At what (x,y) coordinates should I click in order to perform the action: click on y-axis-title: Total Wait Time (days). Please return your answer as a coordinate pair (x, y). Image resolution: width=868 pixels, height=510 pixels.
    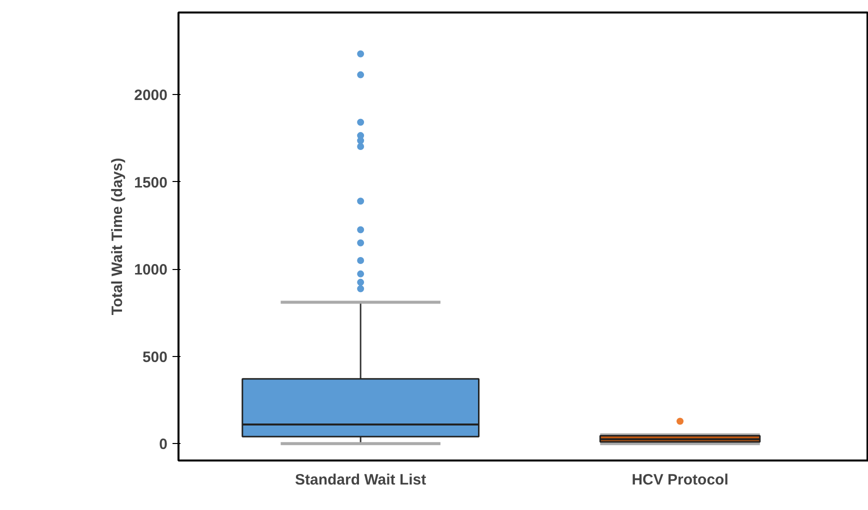
    Looking at the image, I should click on (117, 237).